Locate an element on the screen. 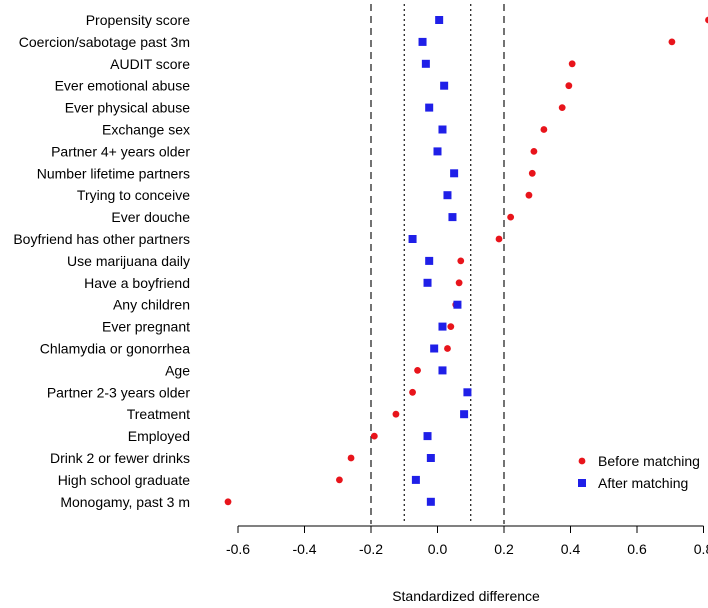 This screenshot has height=608, width=708. category-label: Trying to conceive is located at coordinates (133, 195).